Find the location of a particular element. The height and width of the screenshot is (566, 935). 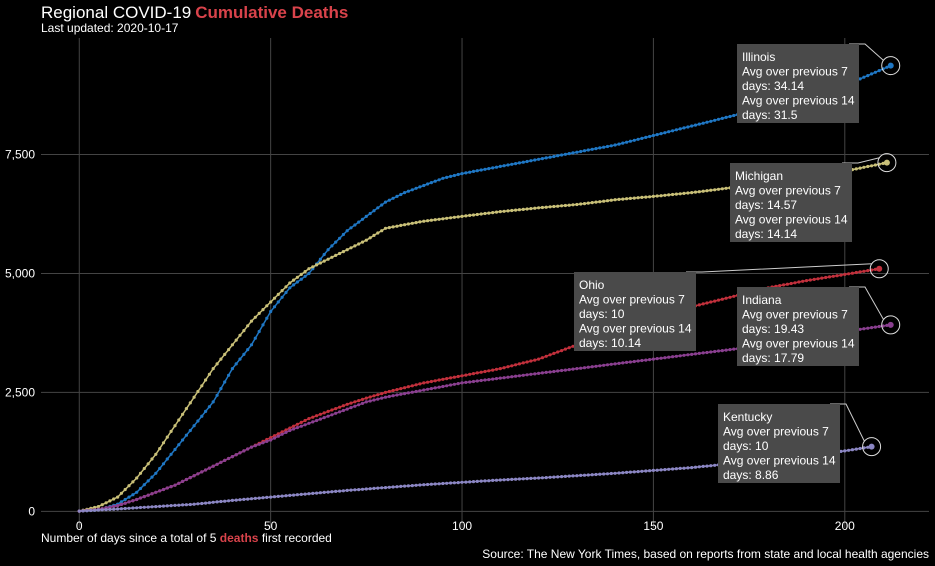

annotation-line-ohio: days: 10.14 is located at coordinates (610, 343).